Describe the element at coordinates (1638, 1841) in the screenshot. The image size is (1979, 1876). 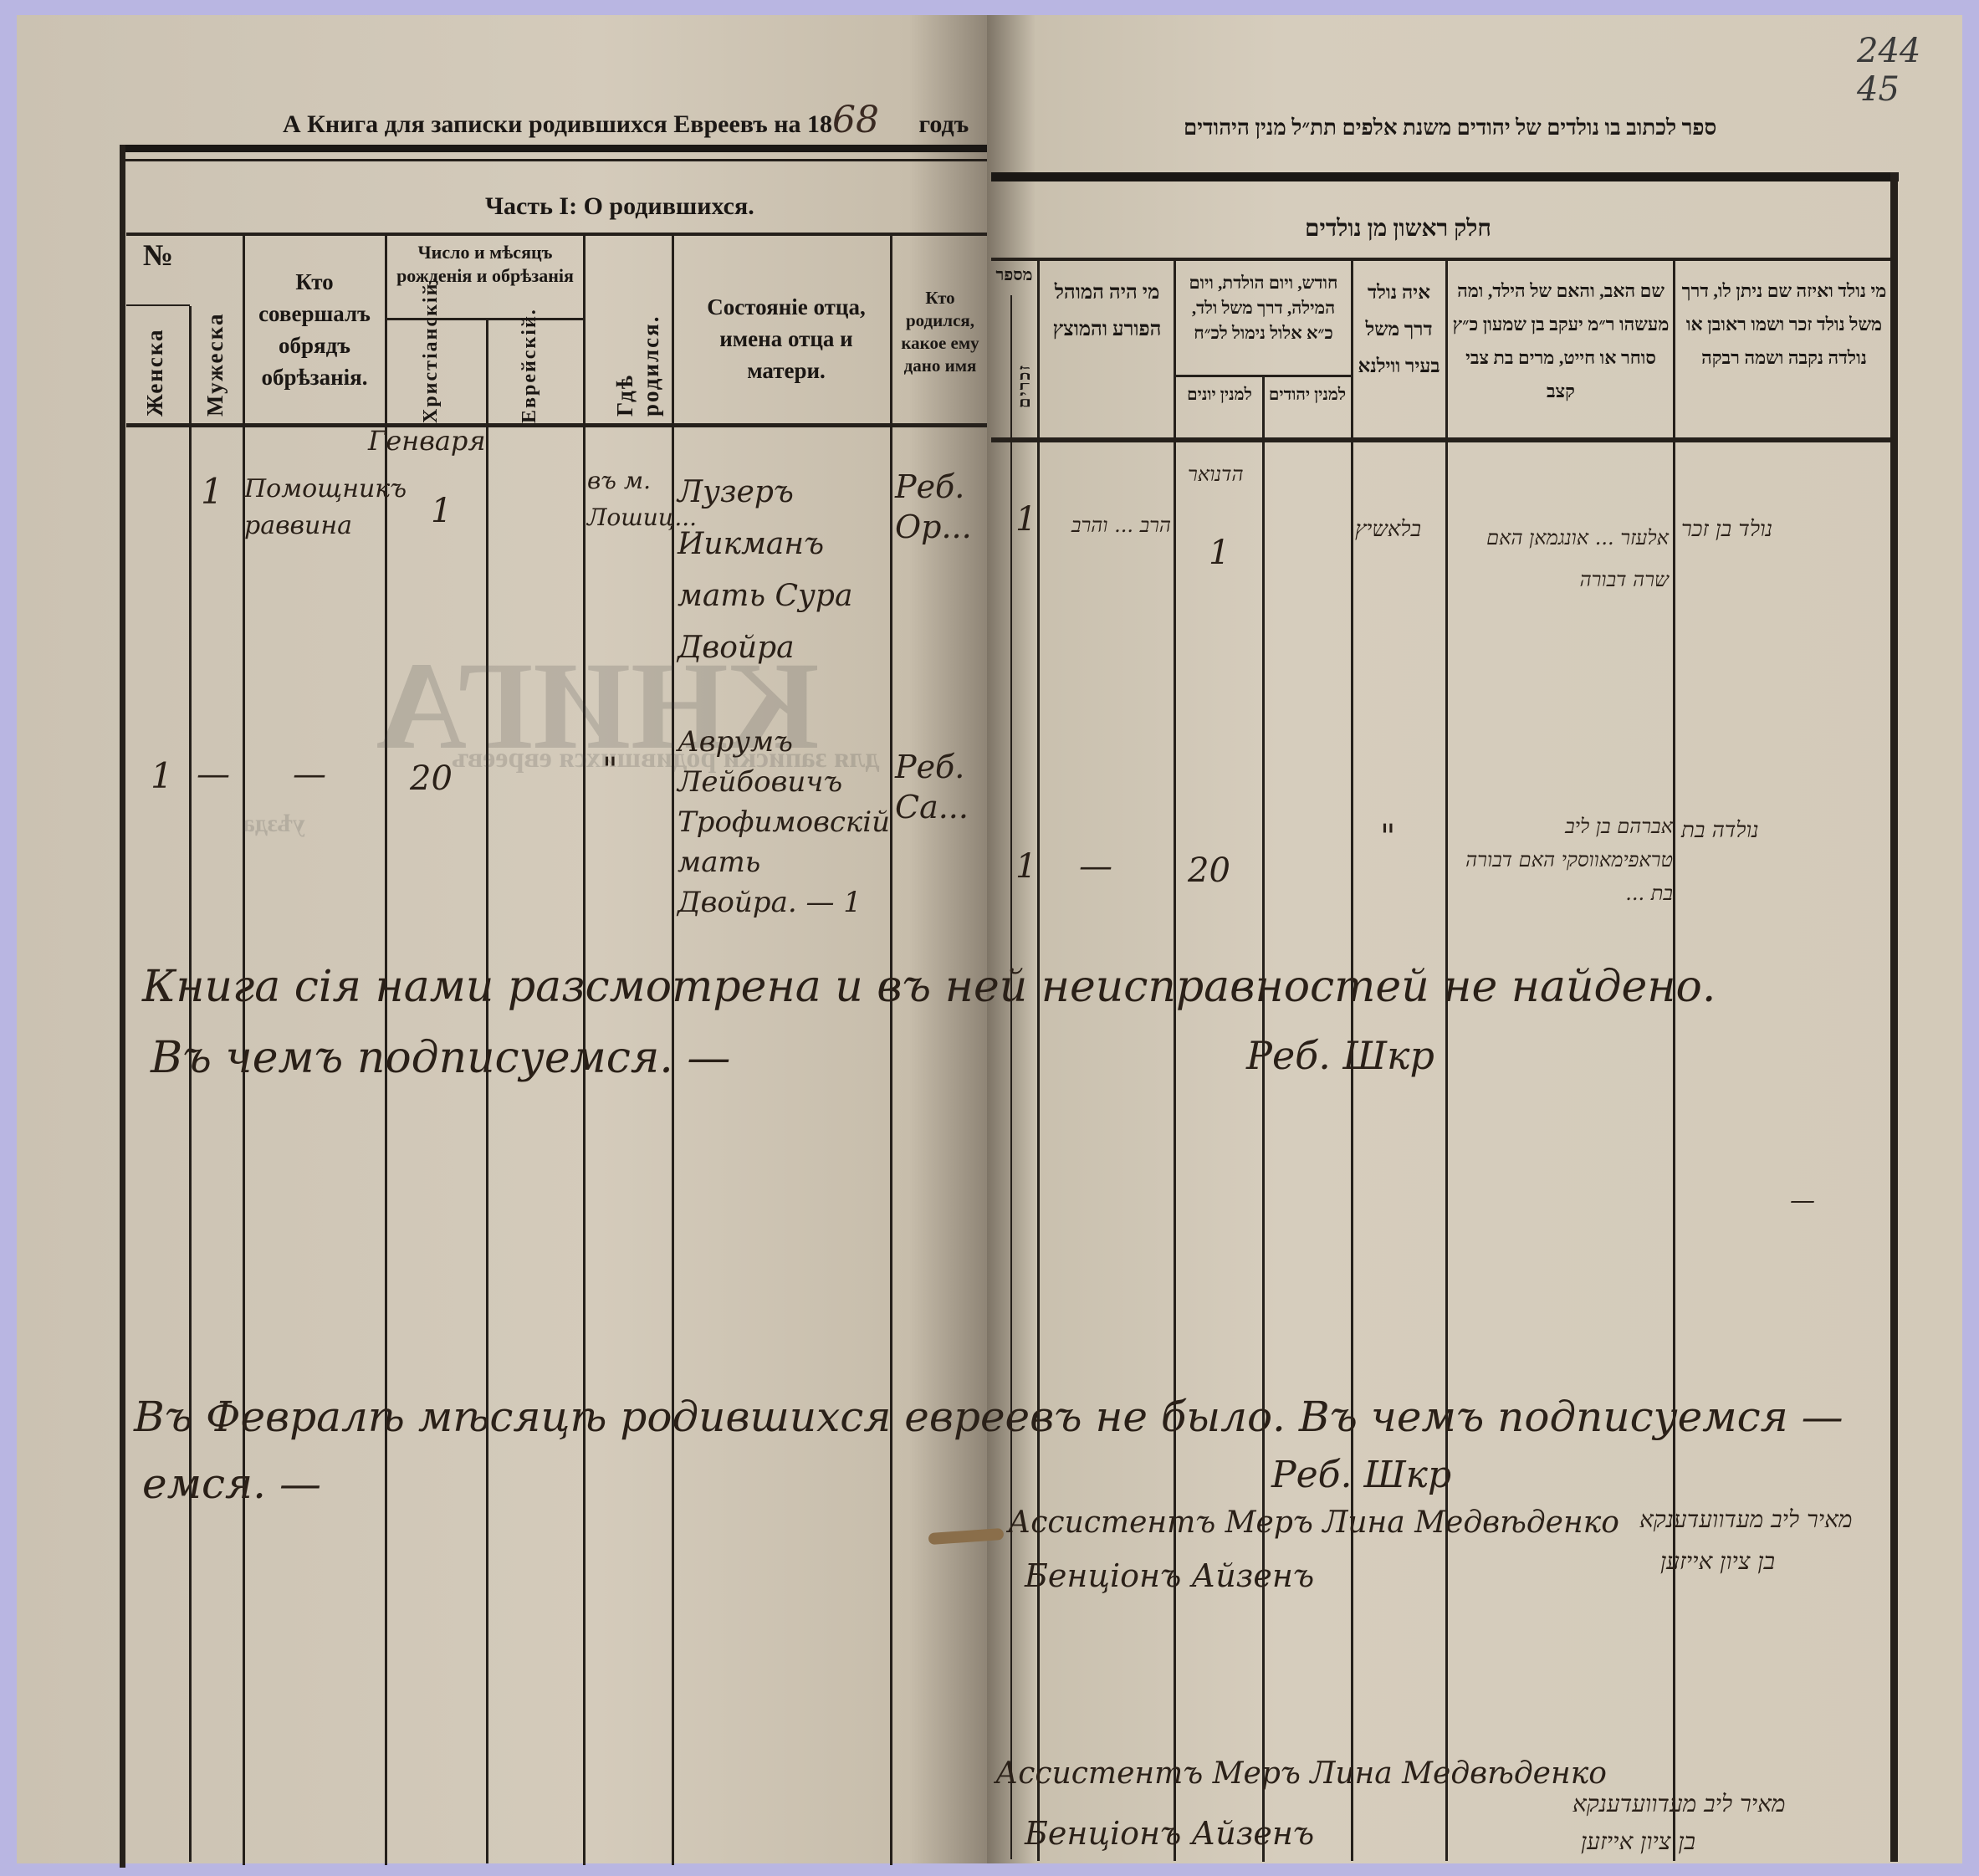
I see `bottom-hebrew-signature-2: בן ציון אייזען` at that location.